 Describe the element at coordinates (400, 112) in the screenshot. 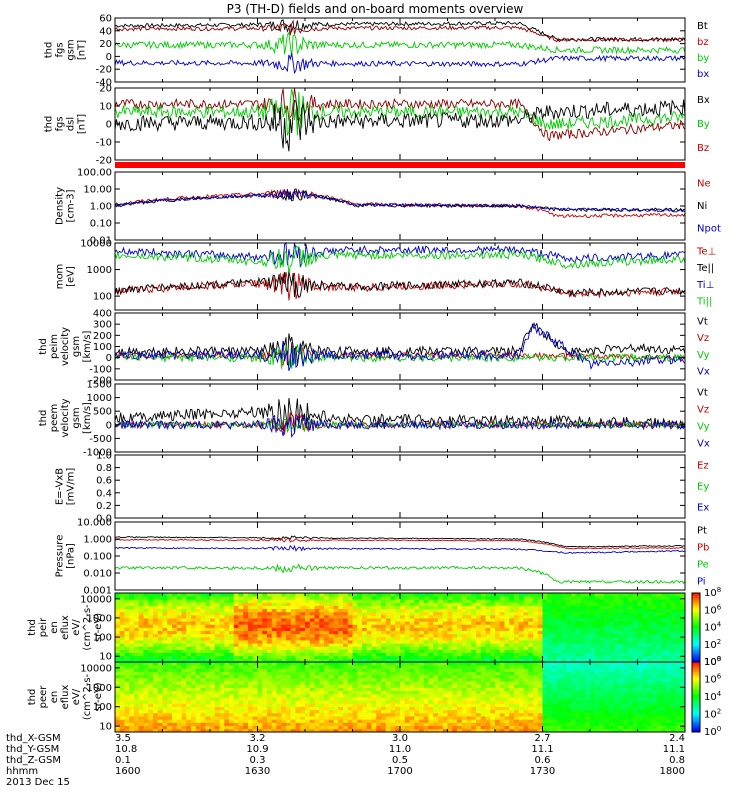

I see `series-line-By` at that location.